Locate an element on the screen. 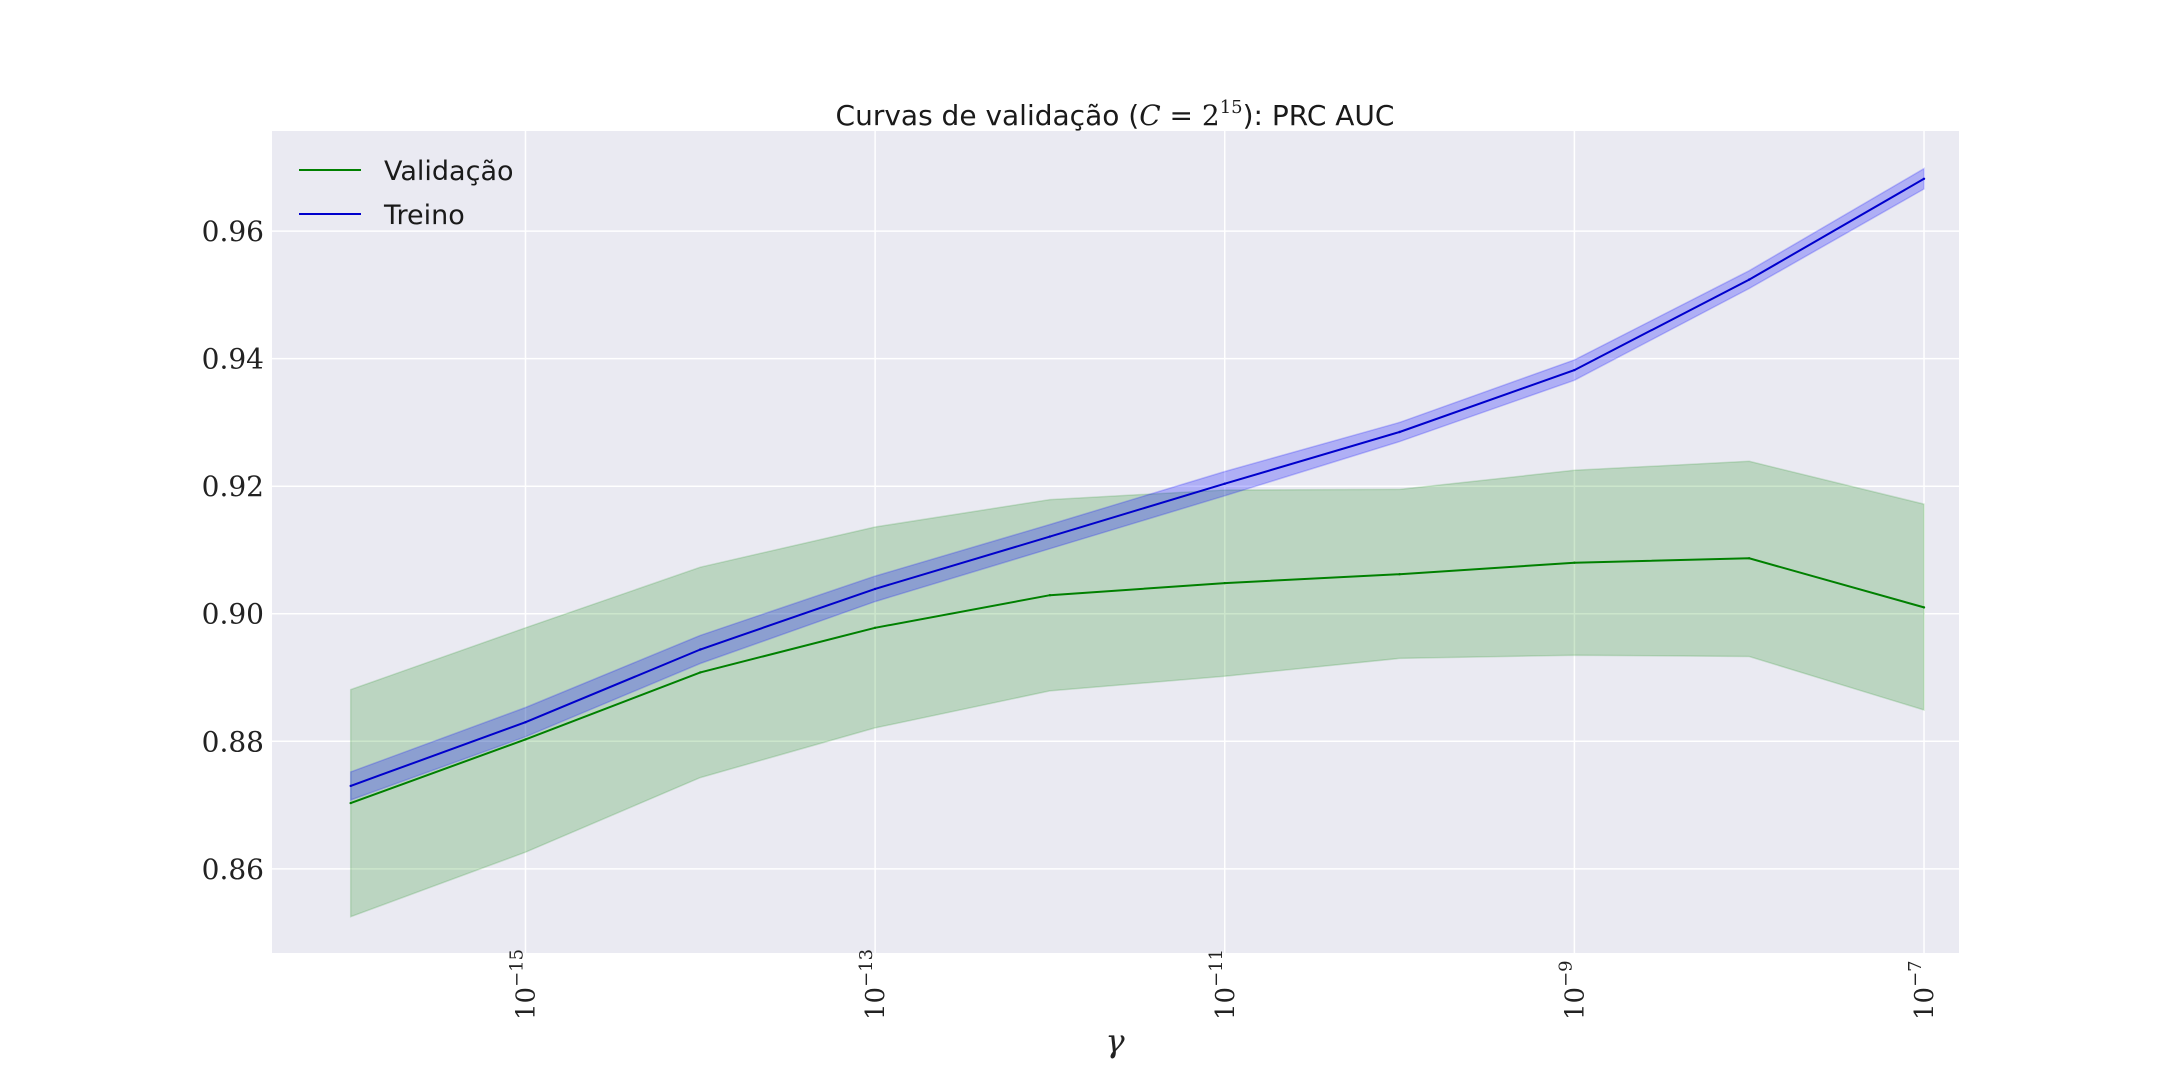  title-prefix: Curvas de validação ( is located at coordinates (988, 115).